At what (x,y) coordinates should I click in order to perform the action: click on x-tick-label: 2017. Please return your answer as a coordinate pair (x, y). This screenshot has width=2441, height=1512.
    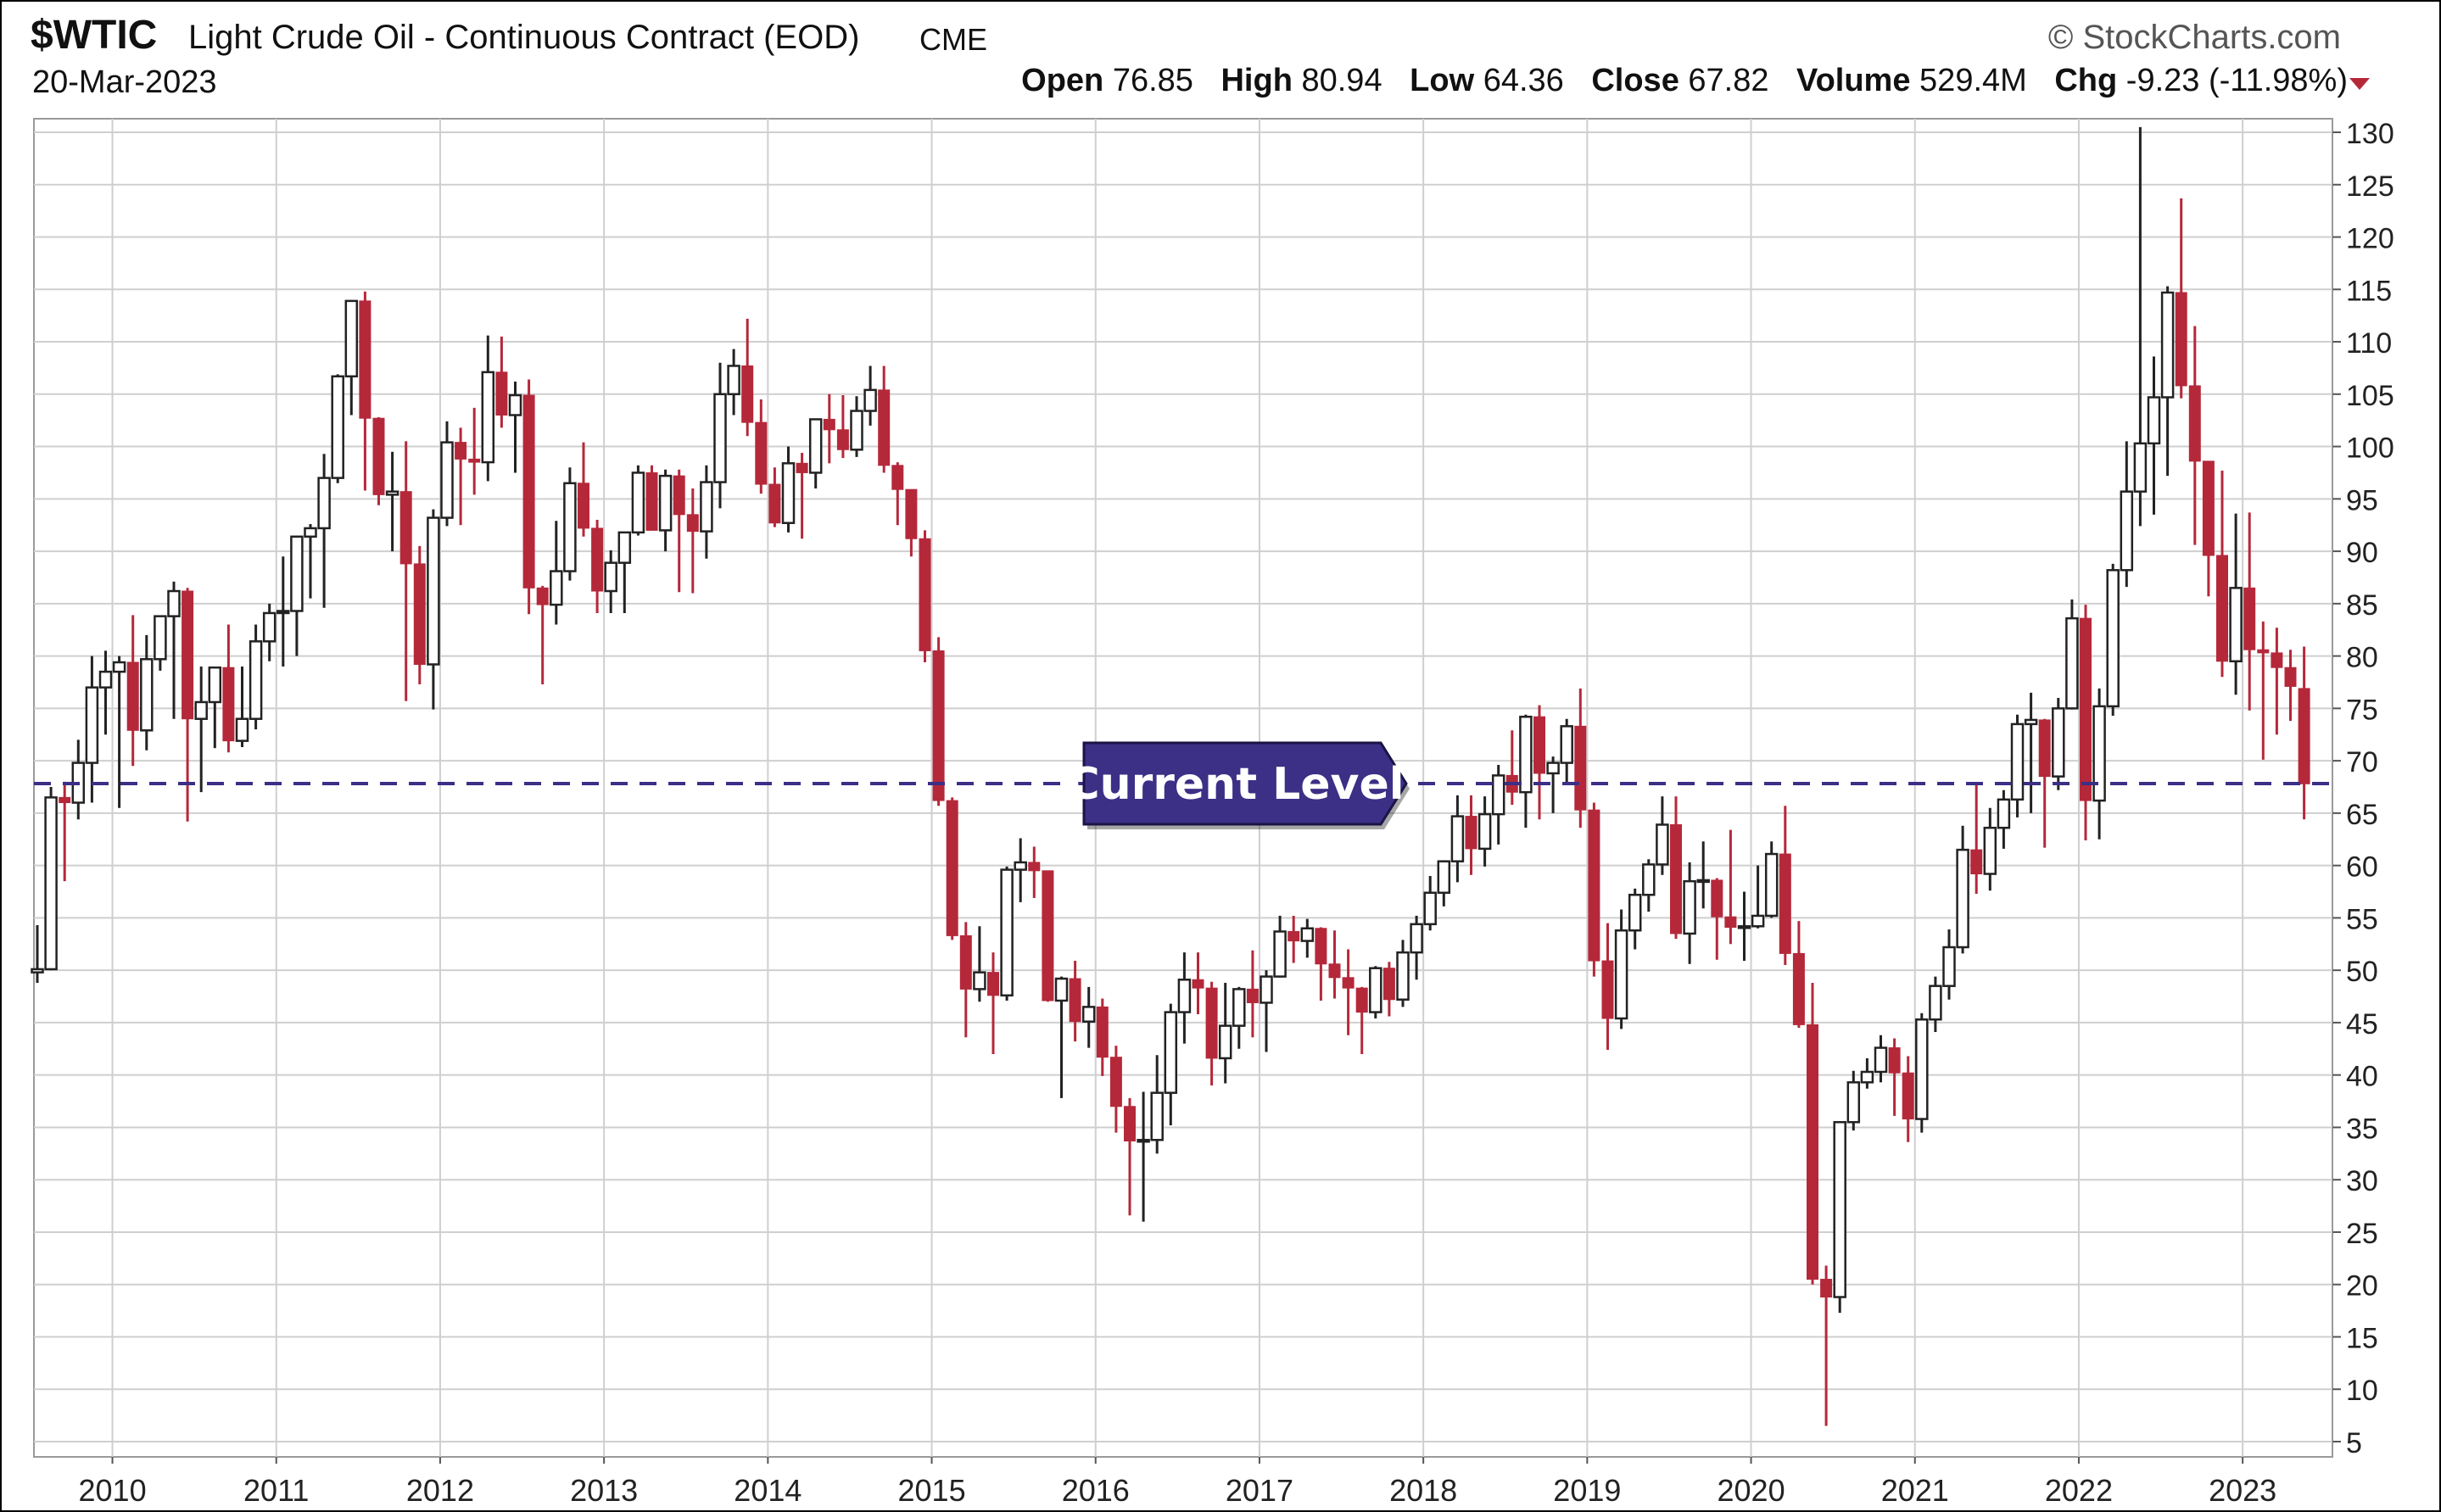
    Looking at the image, I should click on (1260, 1490).